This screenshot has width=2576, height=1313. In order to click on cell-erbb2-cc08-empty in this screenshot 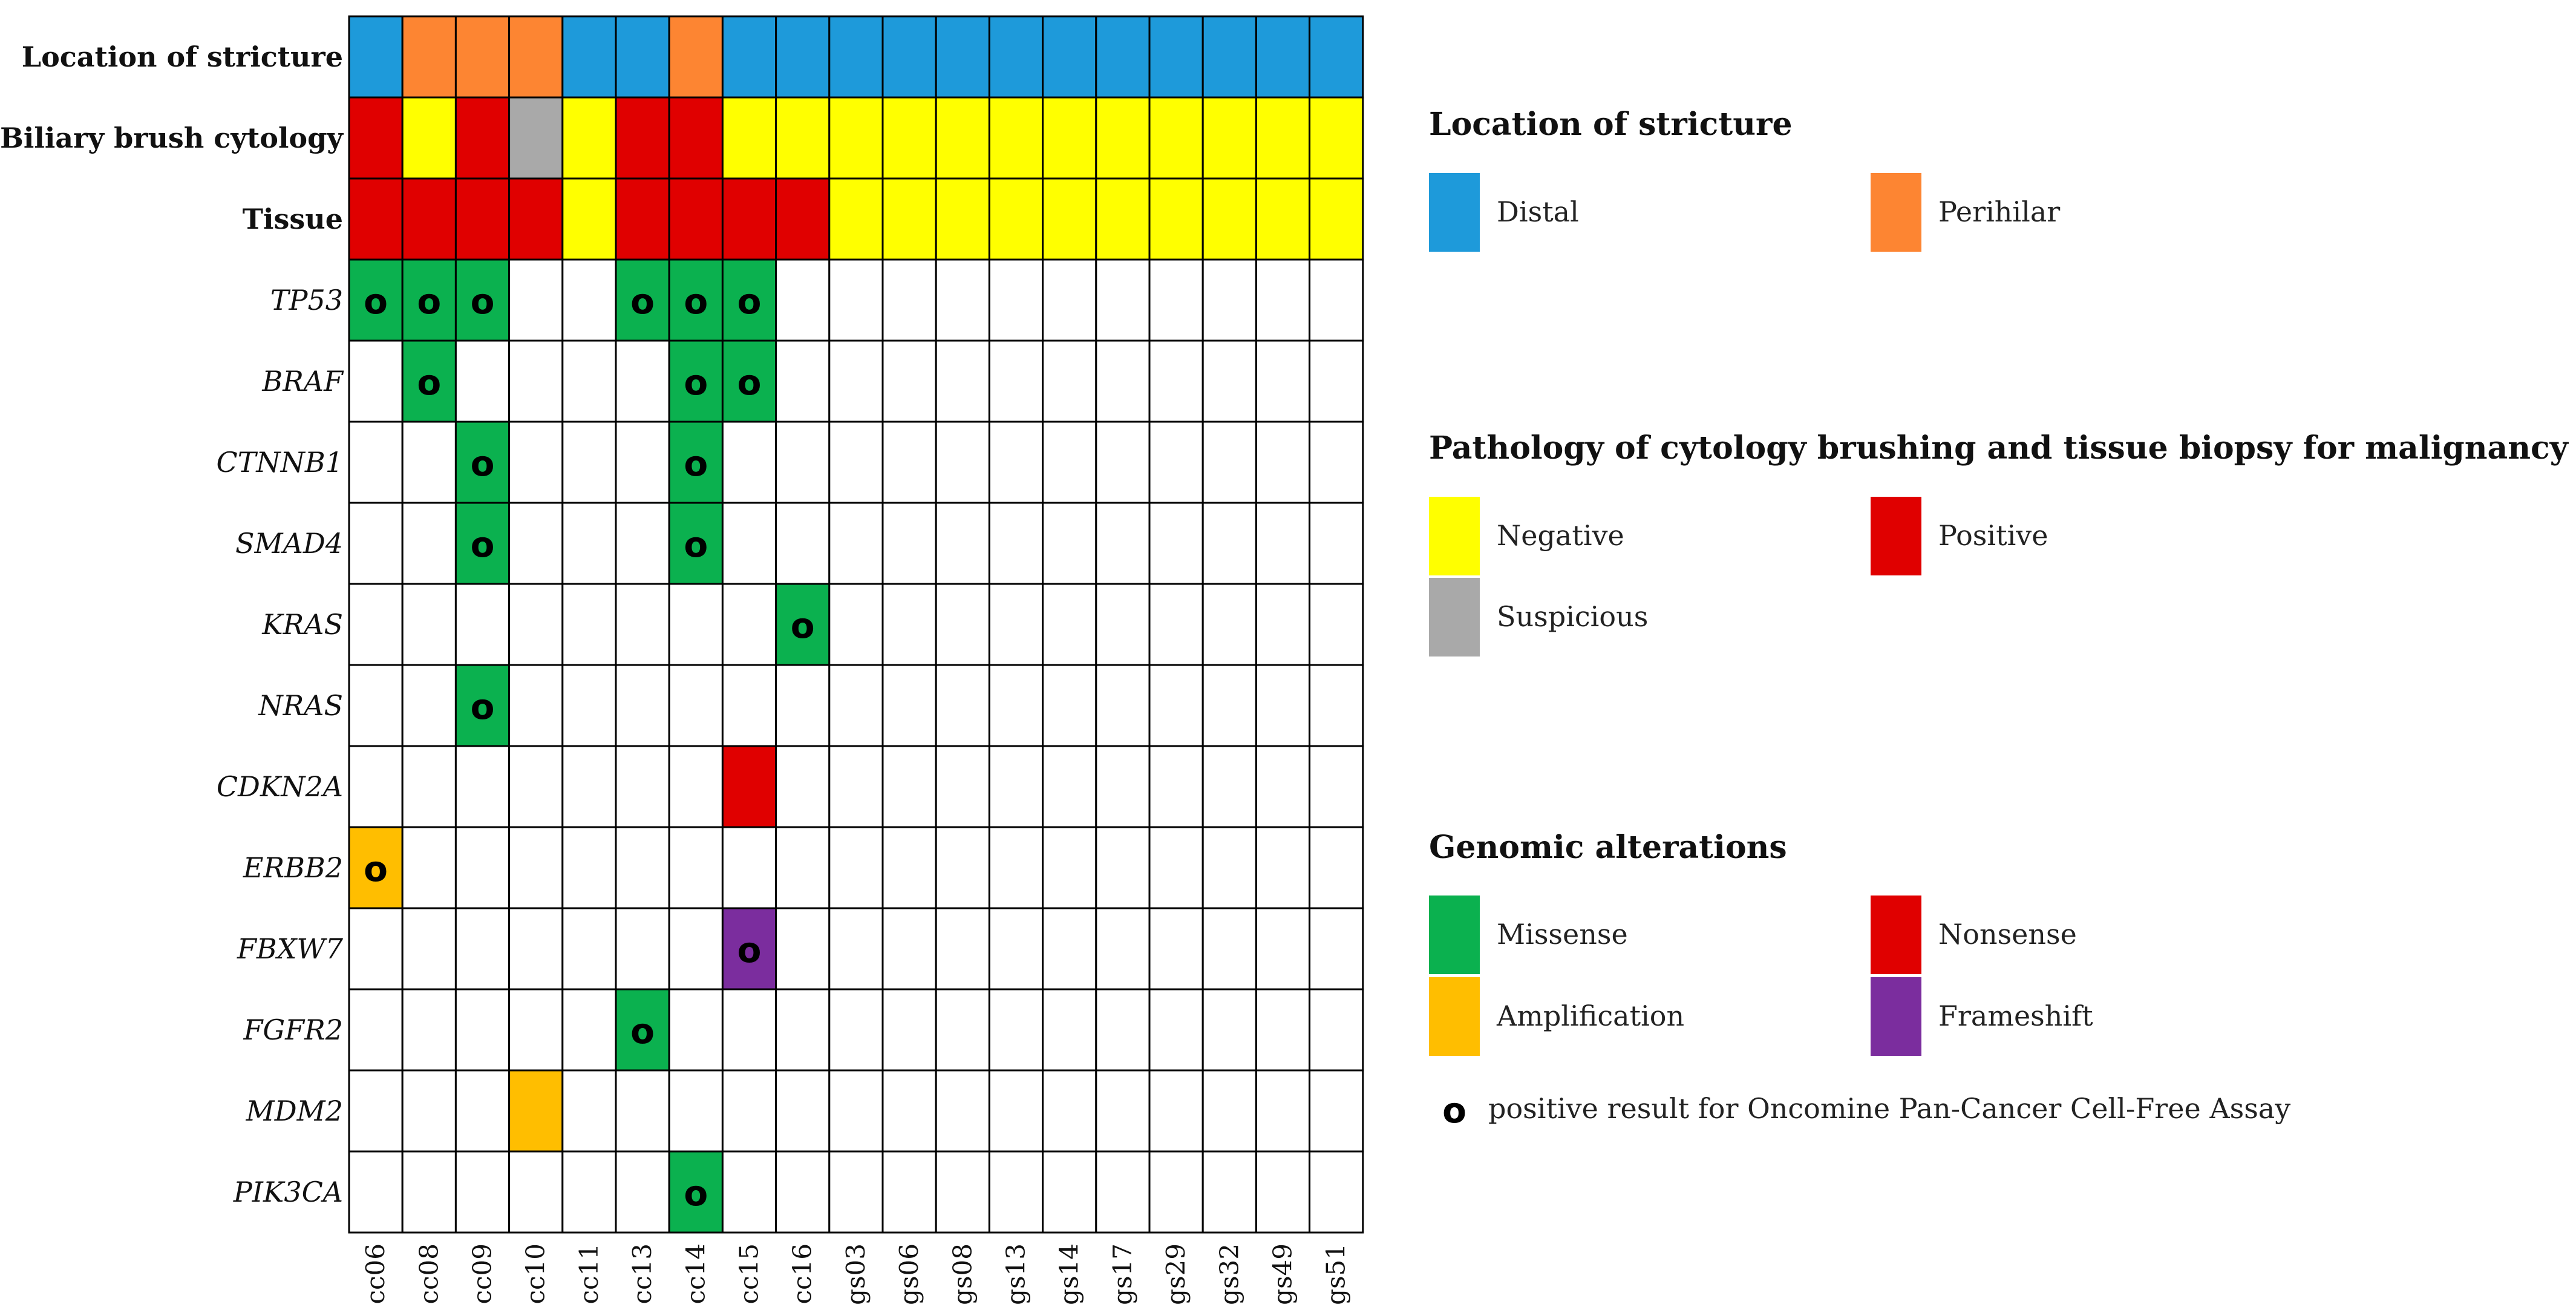, I will do `click(429, 867)`.